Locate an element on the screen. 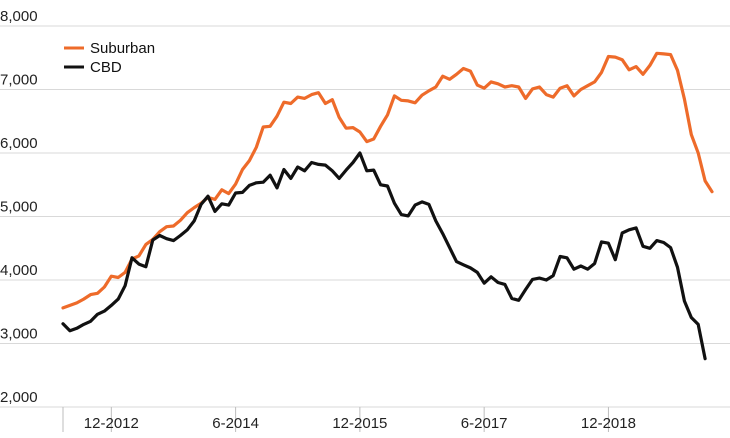 The height and width of the screenshot is (438, 730). y-tick-label: 5,000 is located at coordinates (19, 207).